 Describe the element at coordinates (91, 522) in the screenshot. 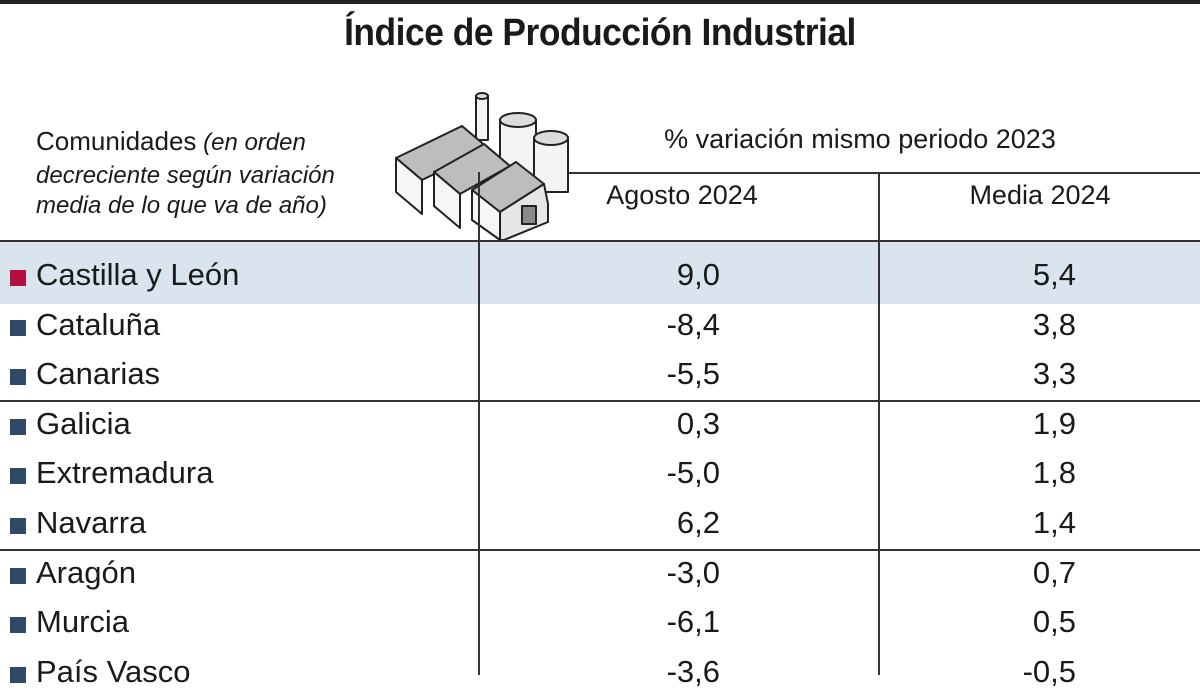

I see `region-name: Navarra` at that location.